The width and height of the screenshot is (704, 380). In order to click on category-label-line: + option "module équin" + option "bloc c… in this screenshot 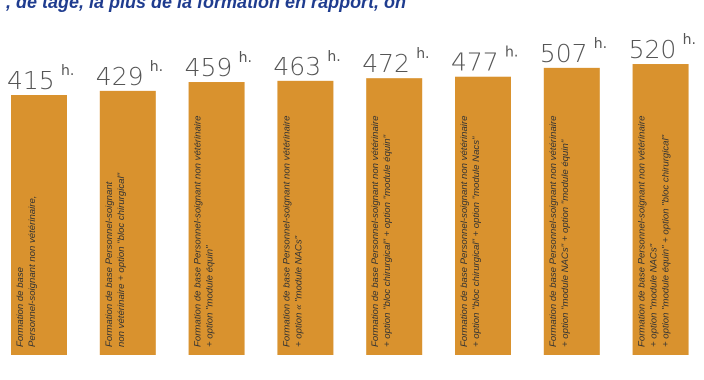, I will do `click(666, 240)`.